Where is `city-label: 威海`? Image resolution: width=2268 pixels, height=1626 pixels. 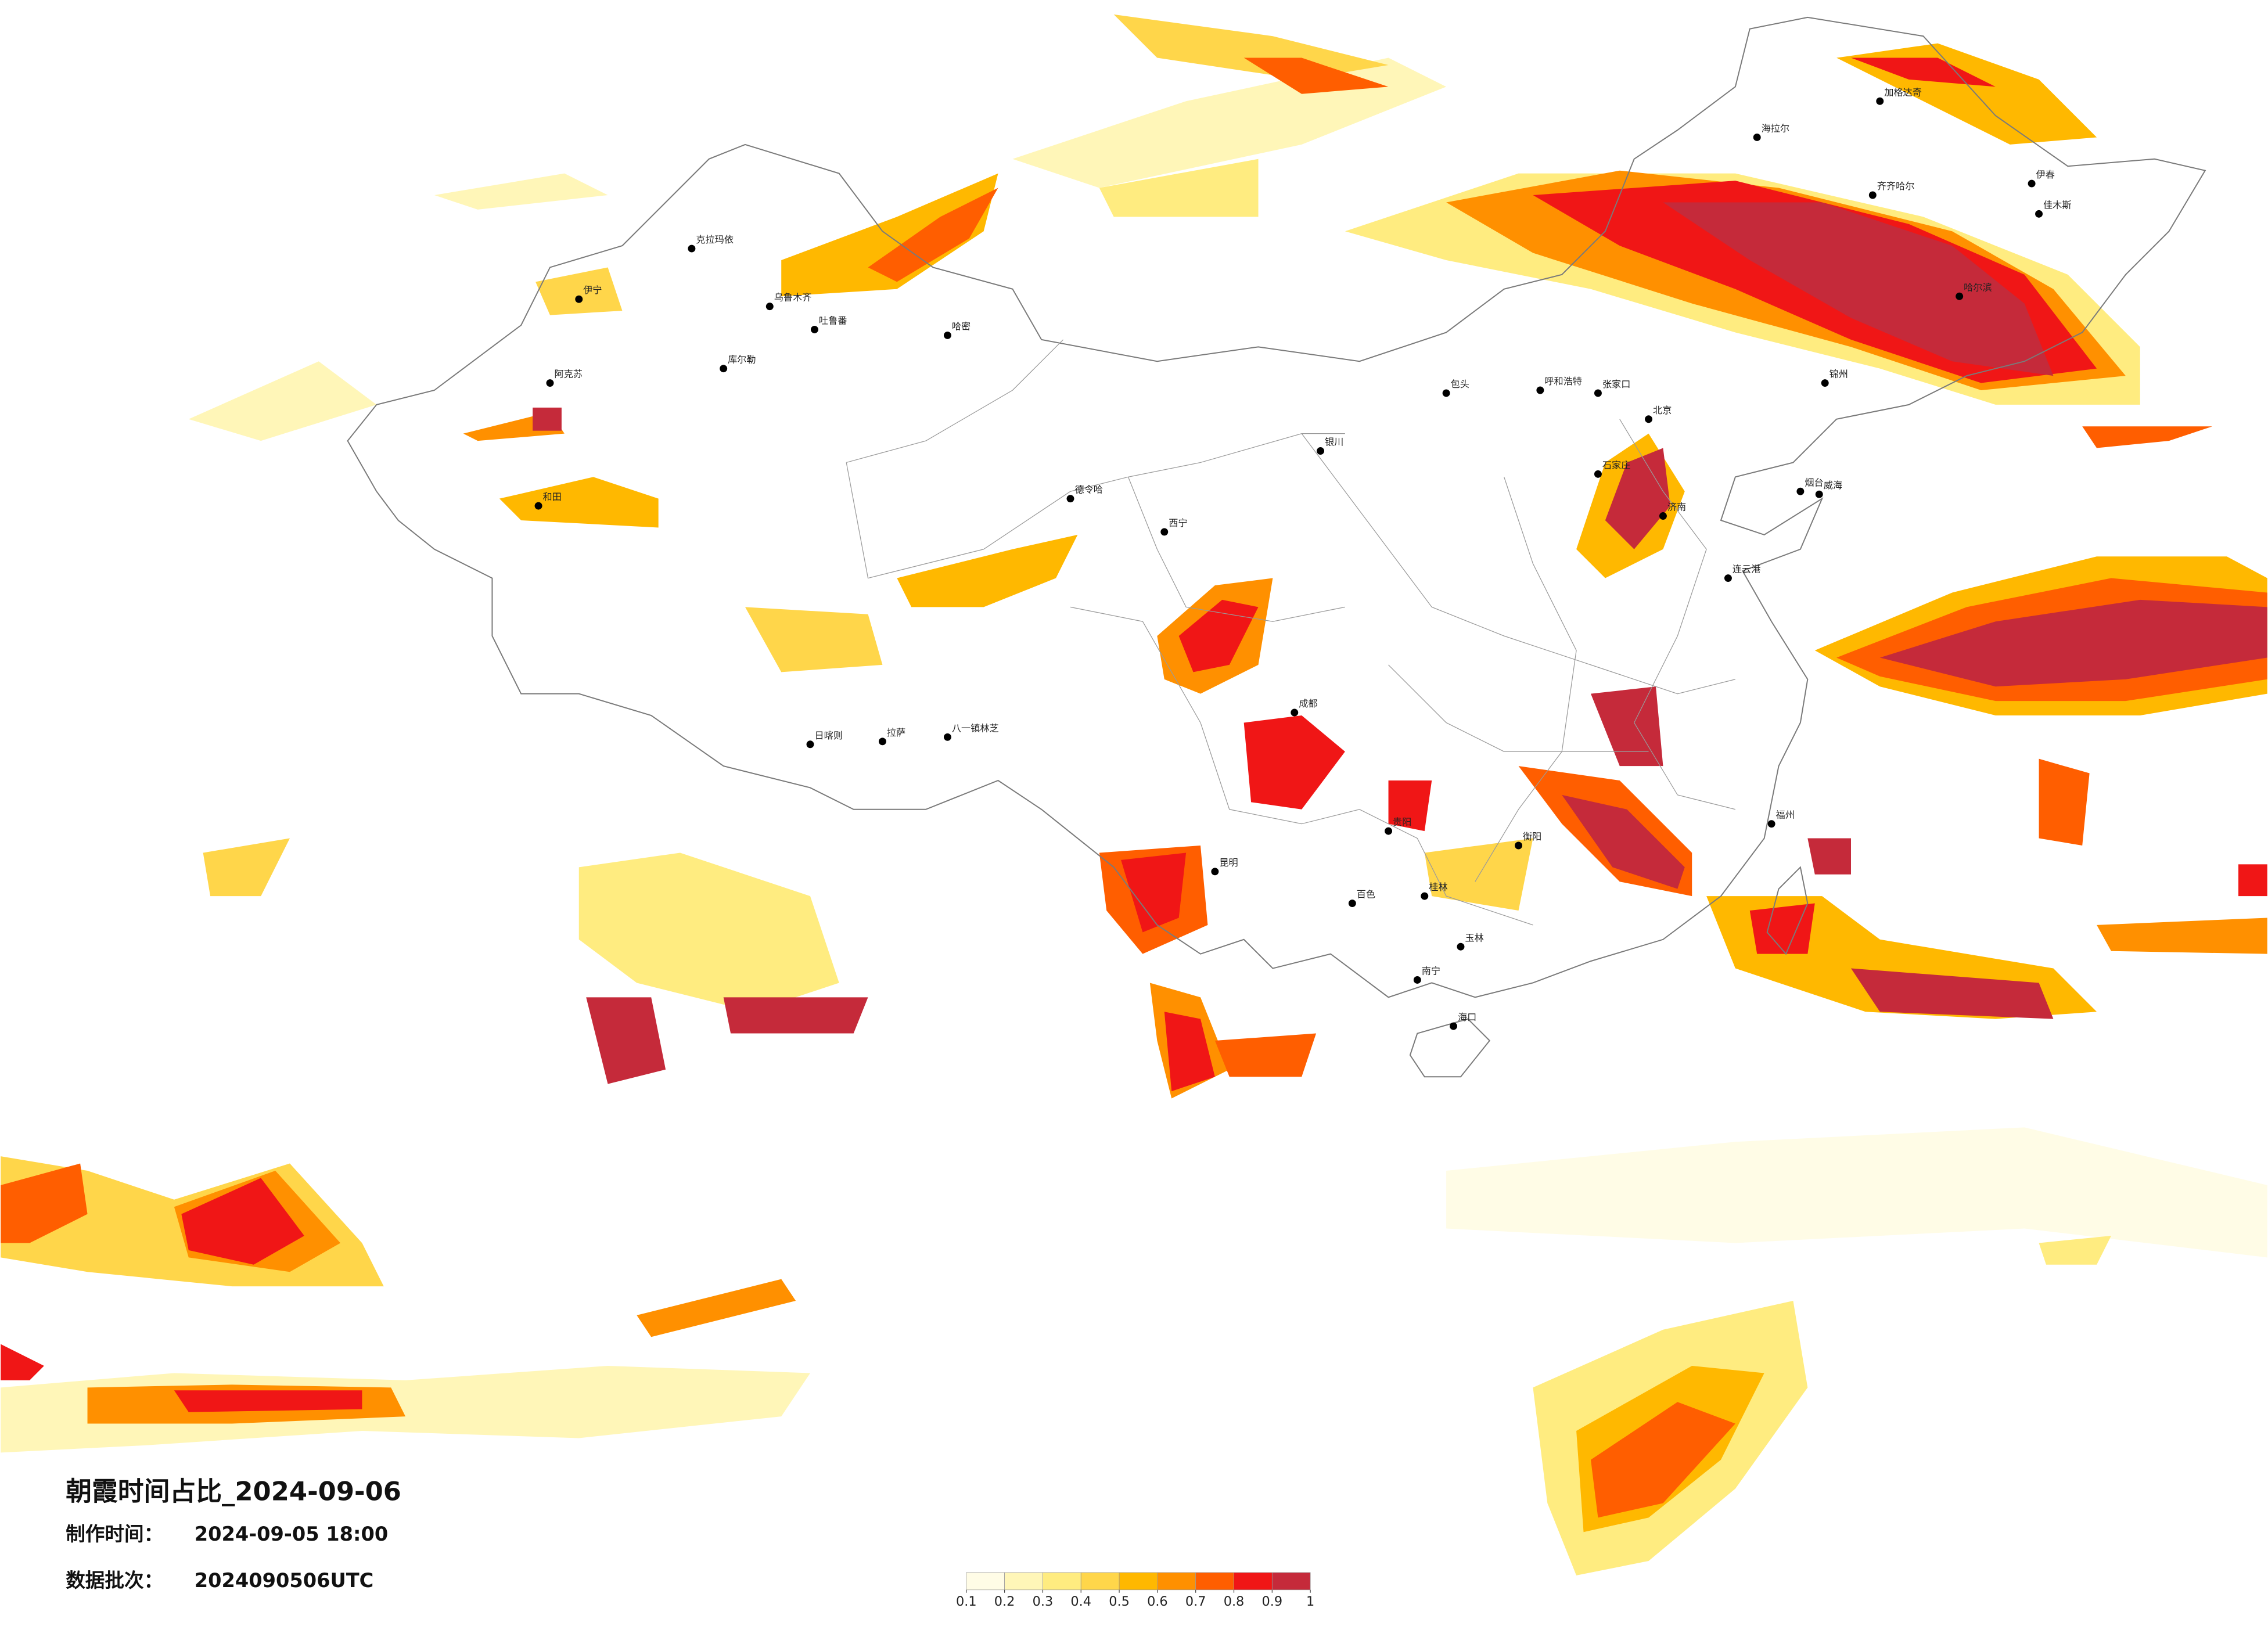 city-label: 威海 is located at coordinates (1833, 485).